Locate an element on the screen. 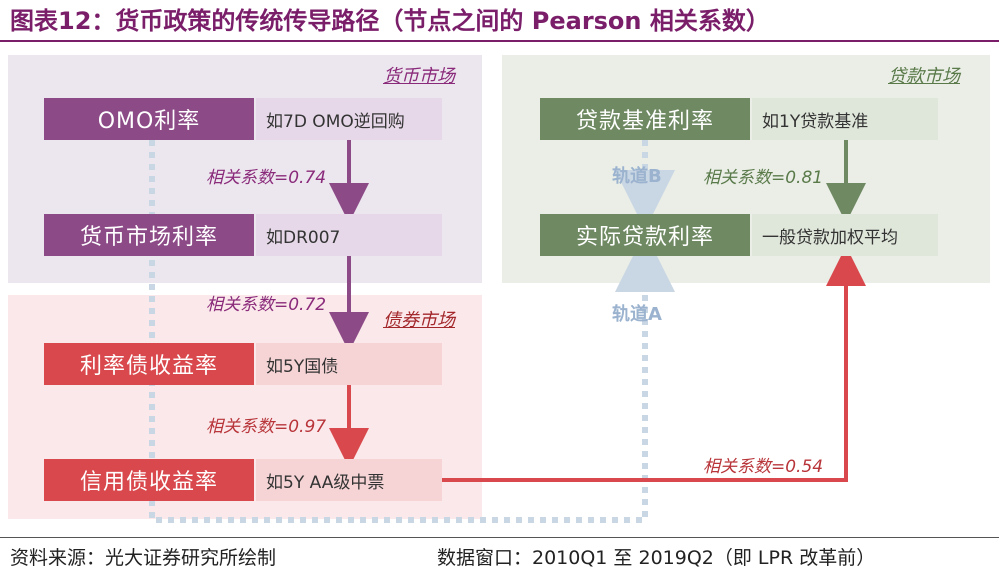 This screenshot has height=583, width=999. track-a-label: 轨道A is located at coordinates (637, 314).